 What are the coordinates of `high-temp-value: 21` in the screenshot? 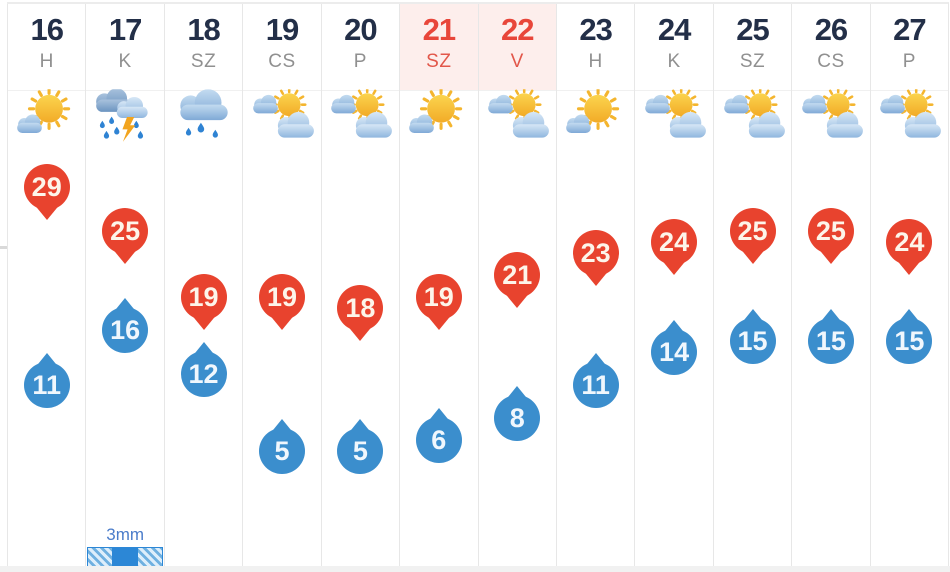 It's located at (517, 274).